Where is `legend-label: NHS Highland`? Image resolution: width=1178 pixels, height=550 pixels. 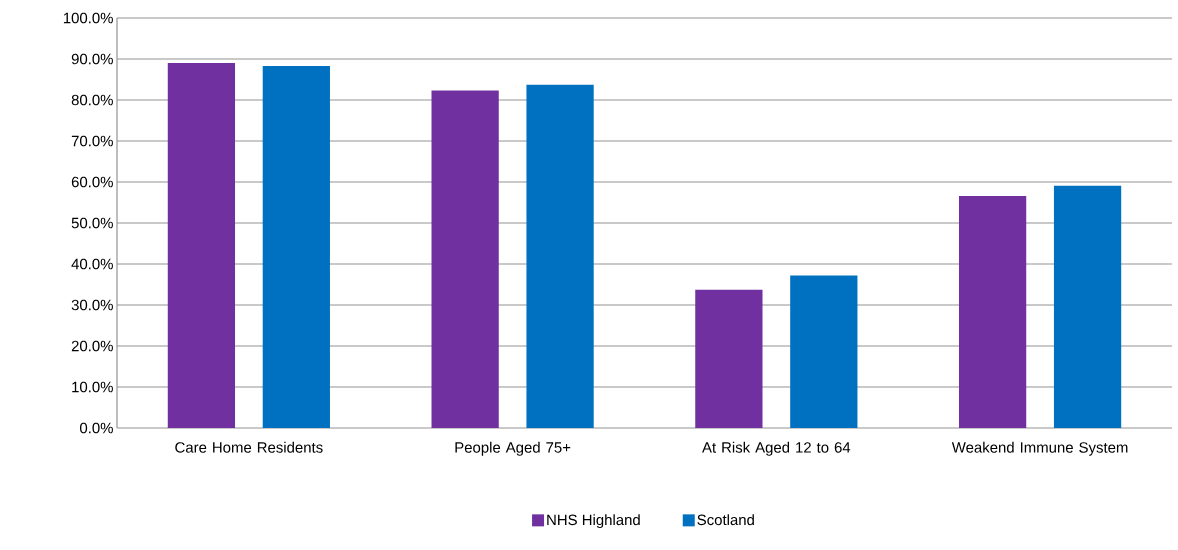 legend-label: NHS Highland is located at coordinates (593, 521).